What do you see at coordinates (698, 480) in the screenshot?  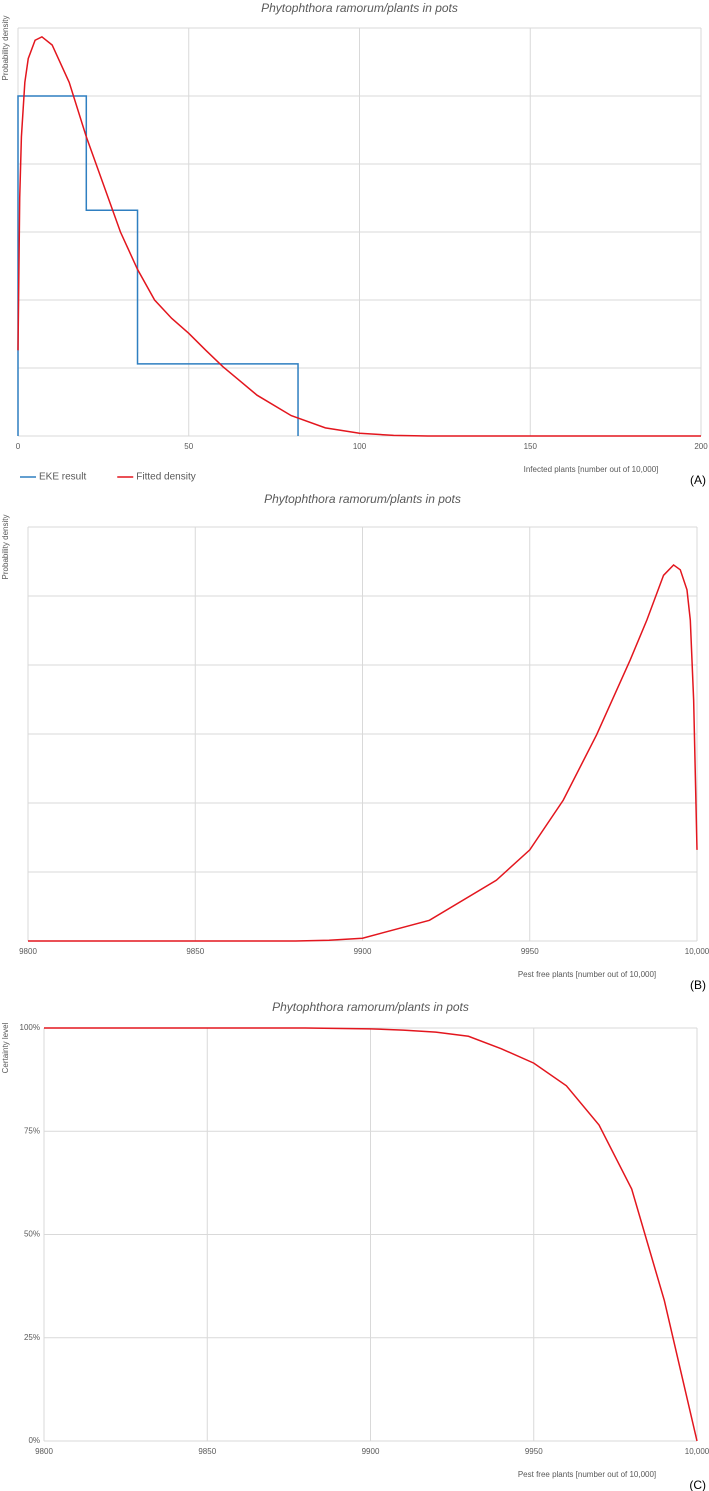 I see `panel-label: (A)` at bounding box center [698, 480].